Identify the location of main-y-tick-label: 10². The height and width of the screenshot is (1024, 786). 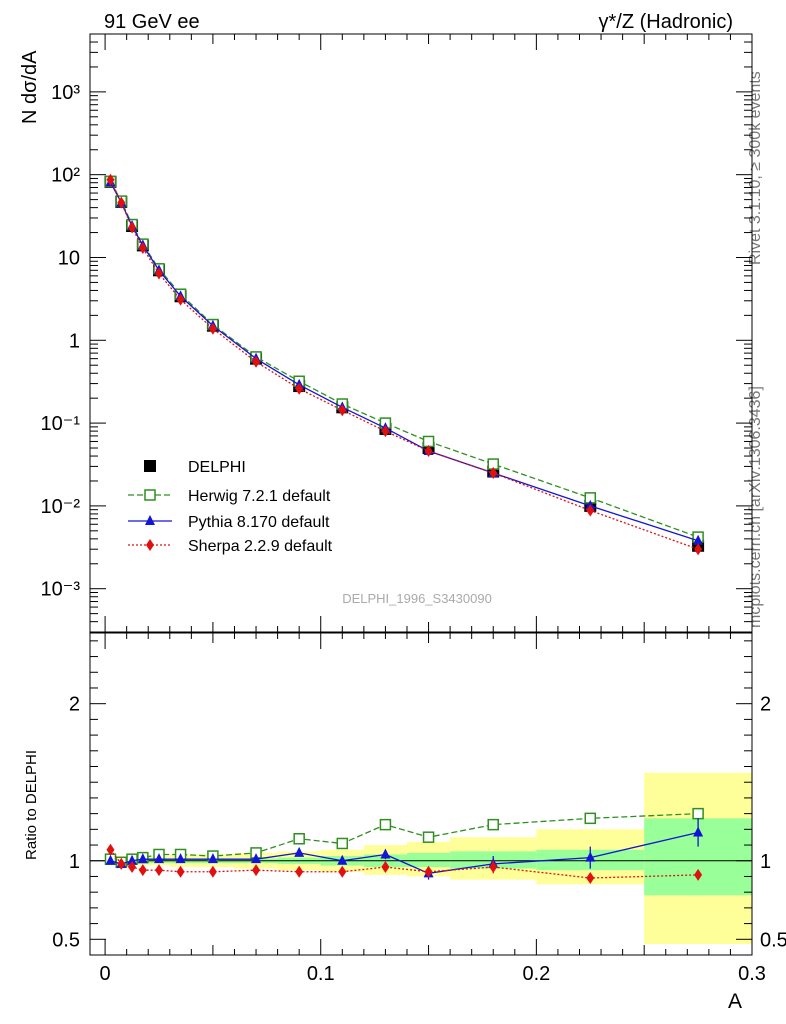
(65, 176).